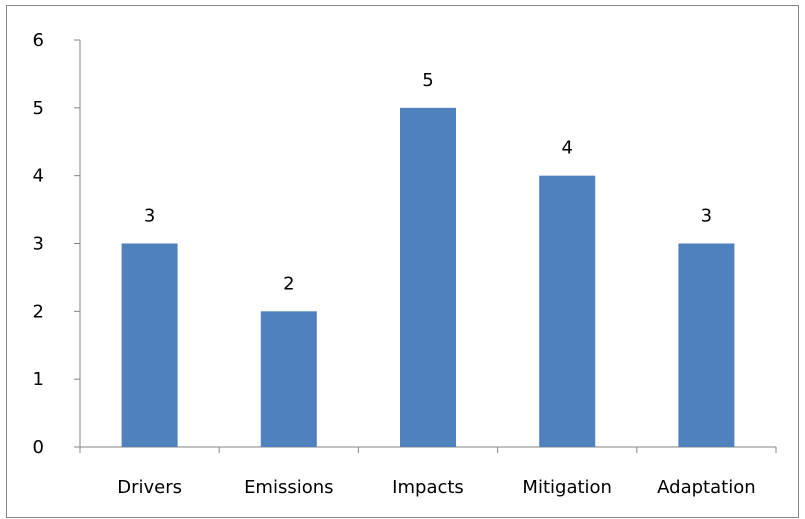 The height and width of the screenshot is (519, 805). What do you see at coordinates (567, 487) in the screenshot?
I see `x-tick-label-mitigation: Mitigation` at bounding box center [567, 487].